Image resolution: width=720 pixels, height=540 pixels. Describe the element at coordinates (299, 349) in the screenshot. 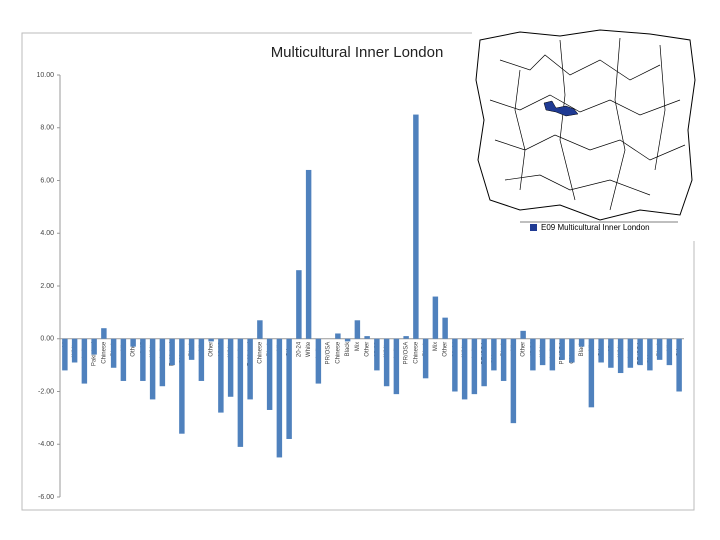

I see `x-tick-label: 20-24` at that location.